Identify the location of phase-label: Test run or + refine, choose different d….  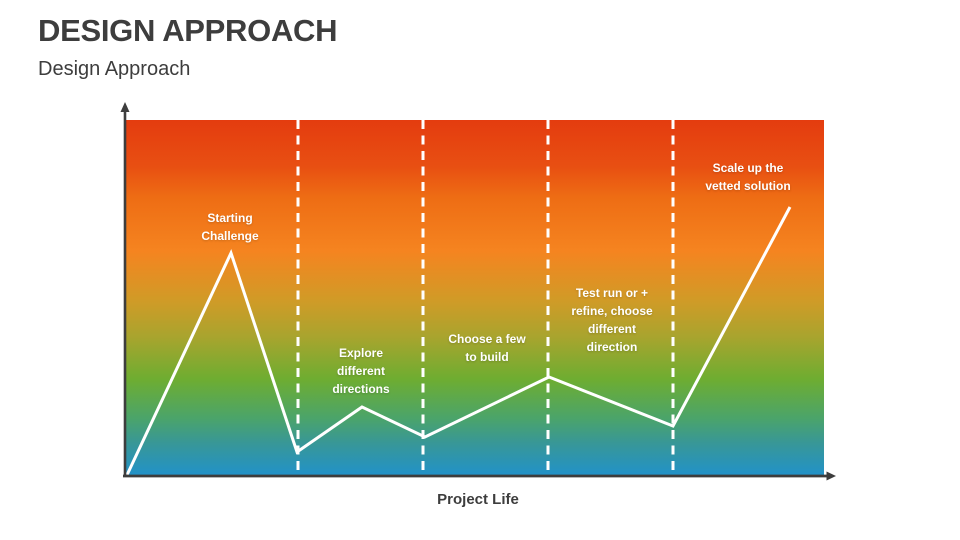
(612, 320).